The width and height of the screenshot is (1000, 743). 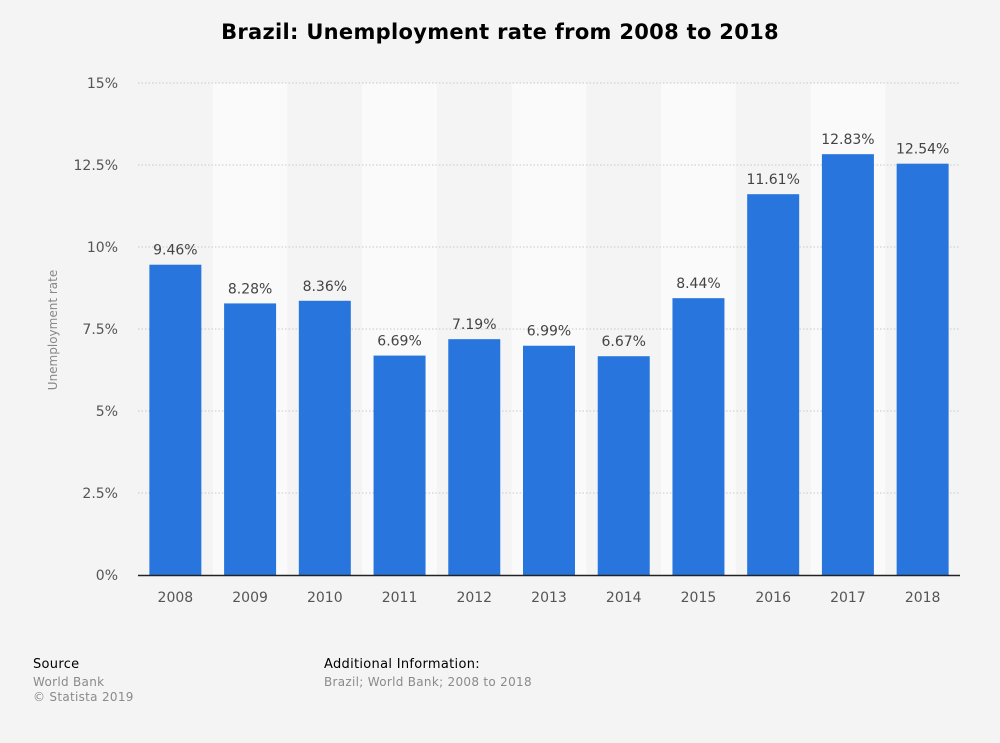 What do you see at coordinates (102, 248) in the screenshot?
I see `y-tick-label: 10%` at bounding box center [102, 248].